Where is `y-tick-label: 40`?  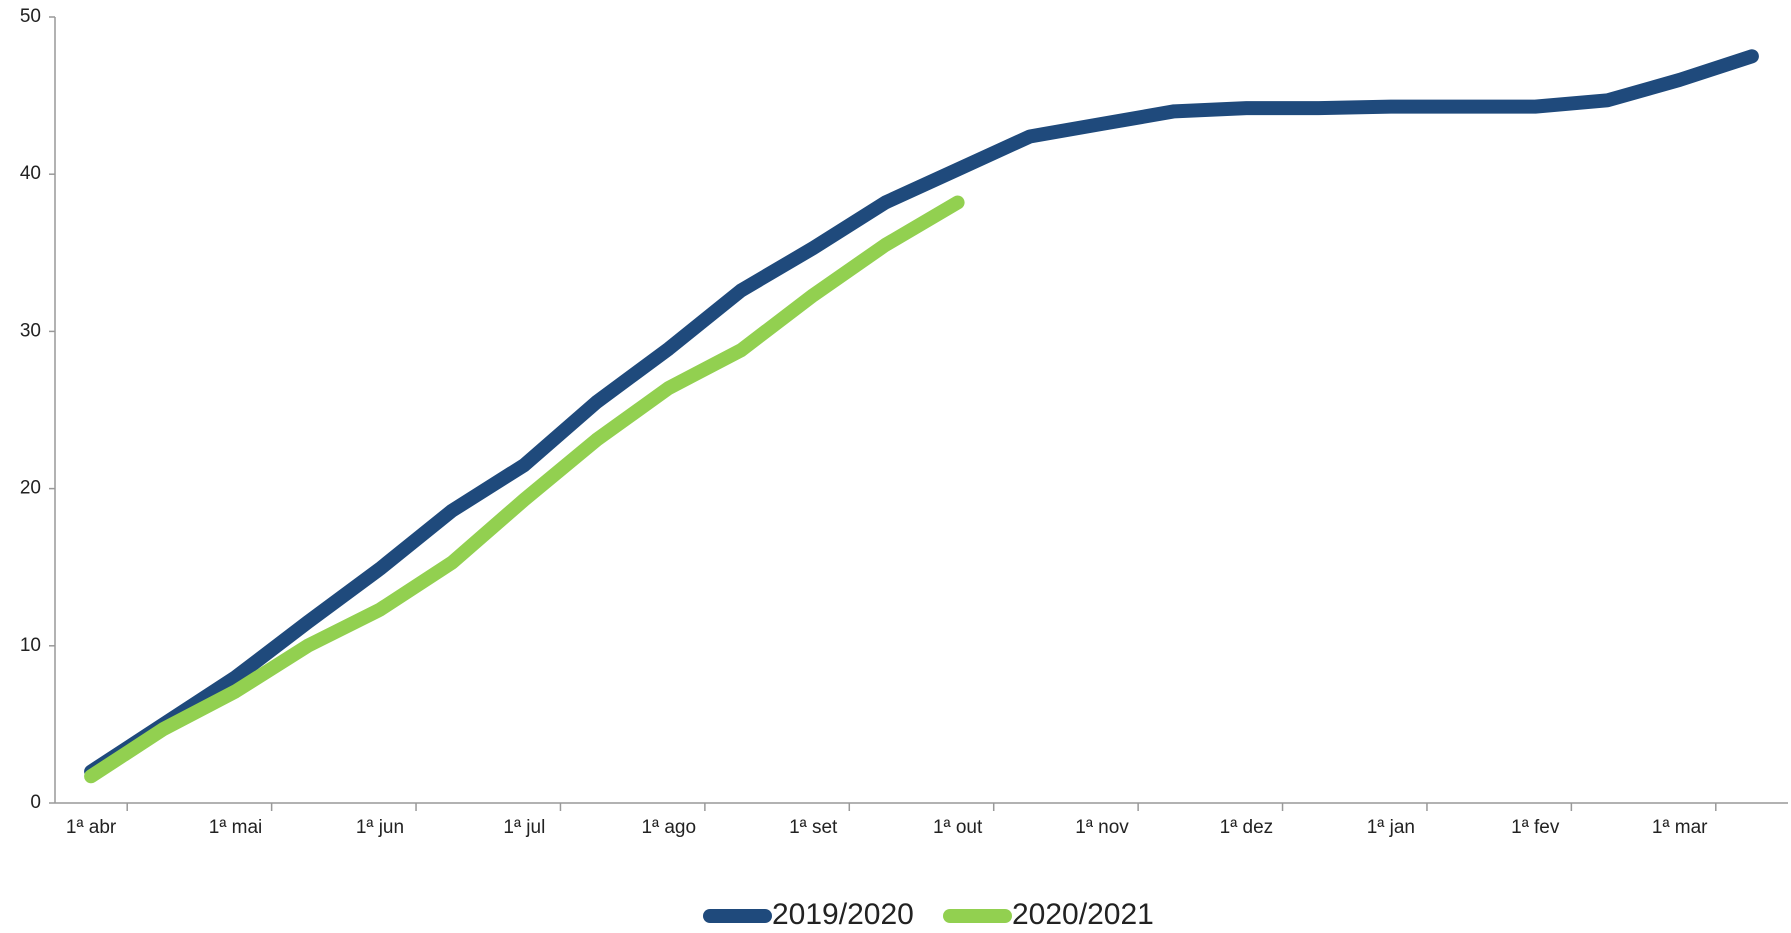
y-tick-label: 40 is located at coordinates (30, 173).